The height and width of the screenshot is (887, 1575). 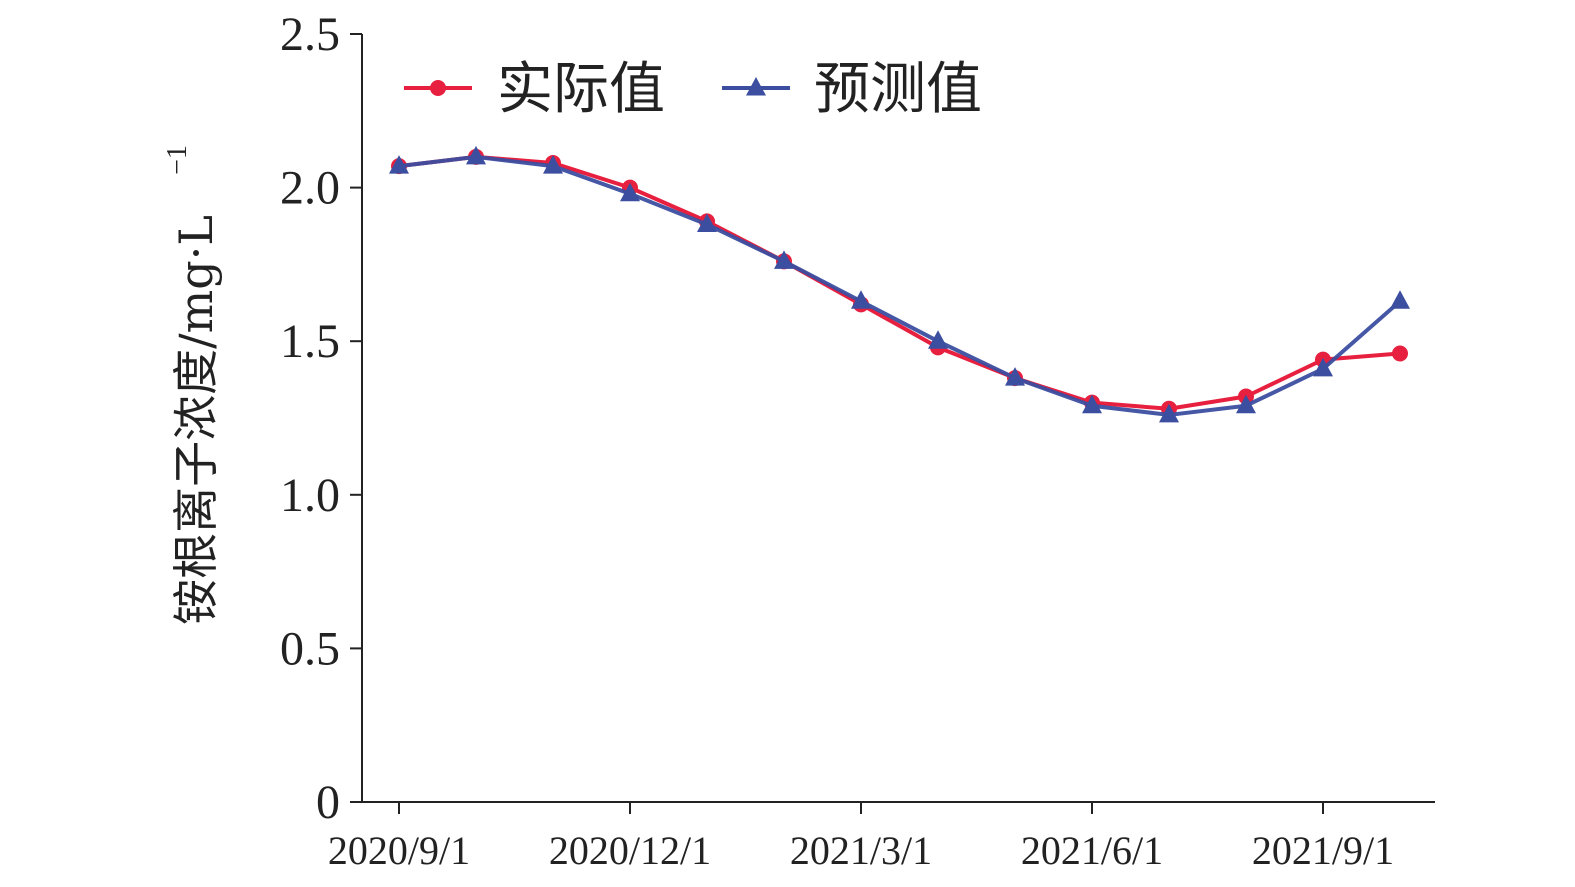 What do you see at coordinates (177, 160) in the screenshot?
I see `y-axis-title-superscript: −1` at bounding box center [177, 160].